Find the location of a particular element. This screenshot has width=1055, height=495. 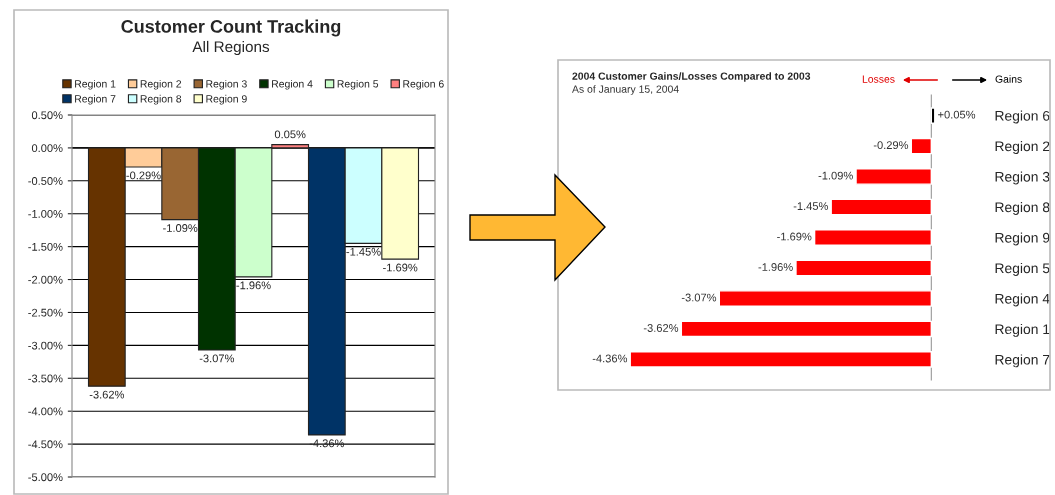

y-tick-label: -5.00% is located at coordinates (45, 477).